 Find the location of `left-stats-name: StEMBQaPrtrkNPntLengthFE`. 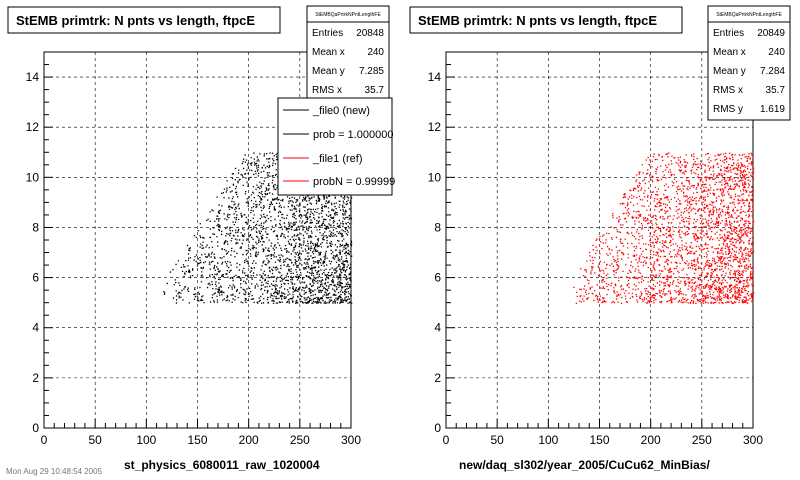

left-stats-name: StEMBQaPrtrkNPntLengthFE is located at coordinates (348, 15).